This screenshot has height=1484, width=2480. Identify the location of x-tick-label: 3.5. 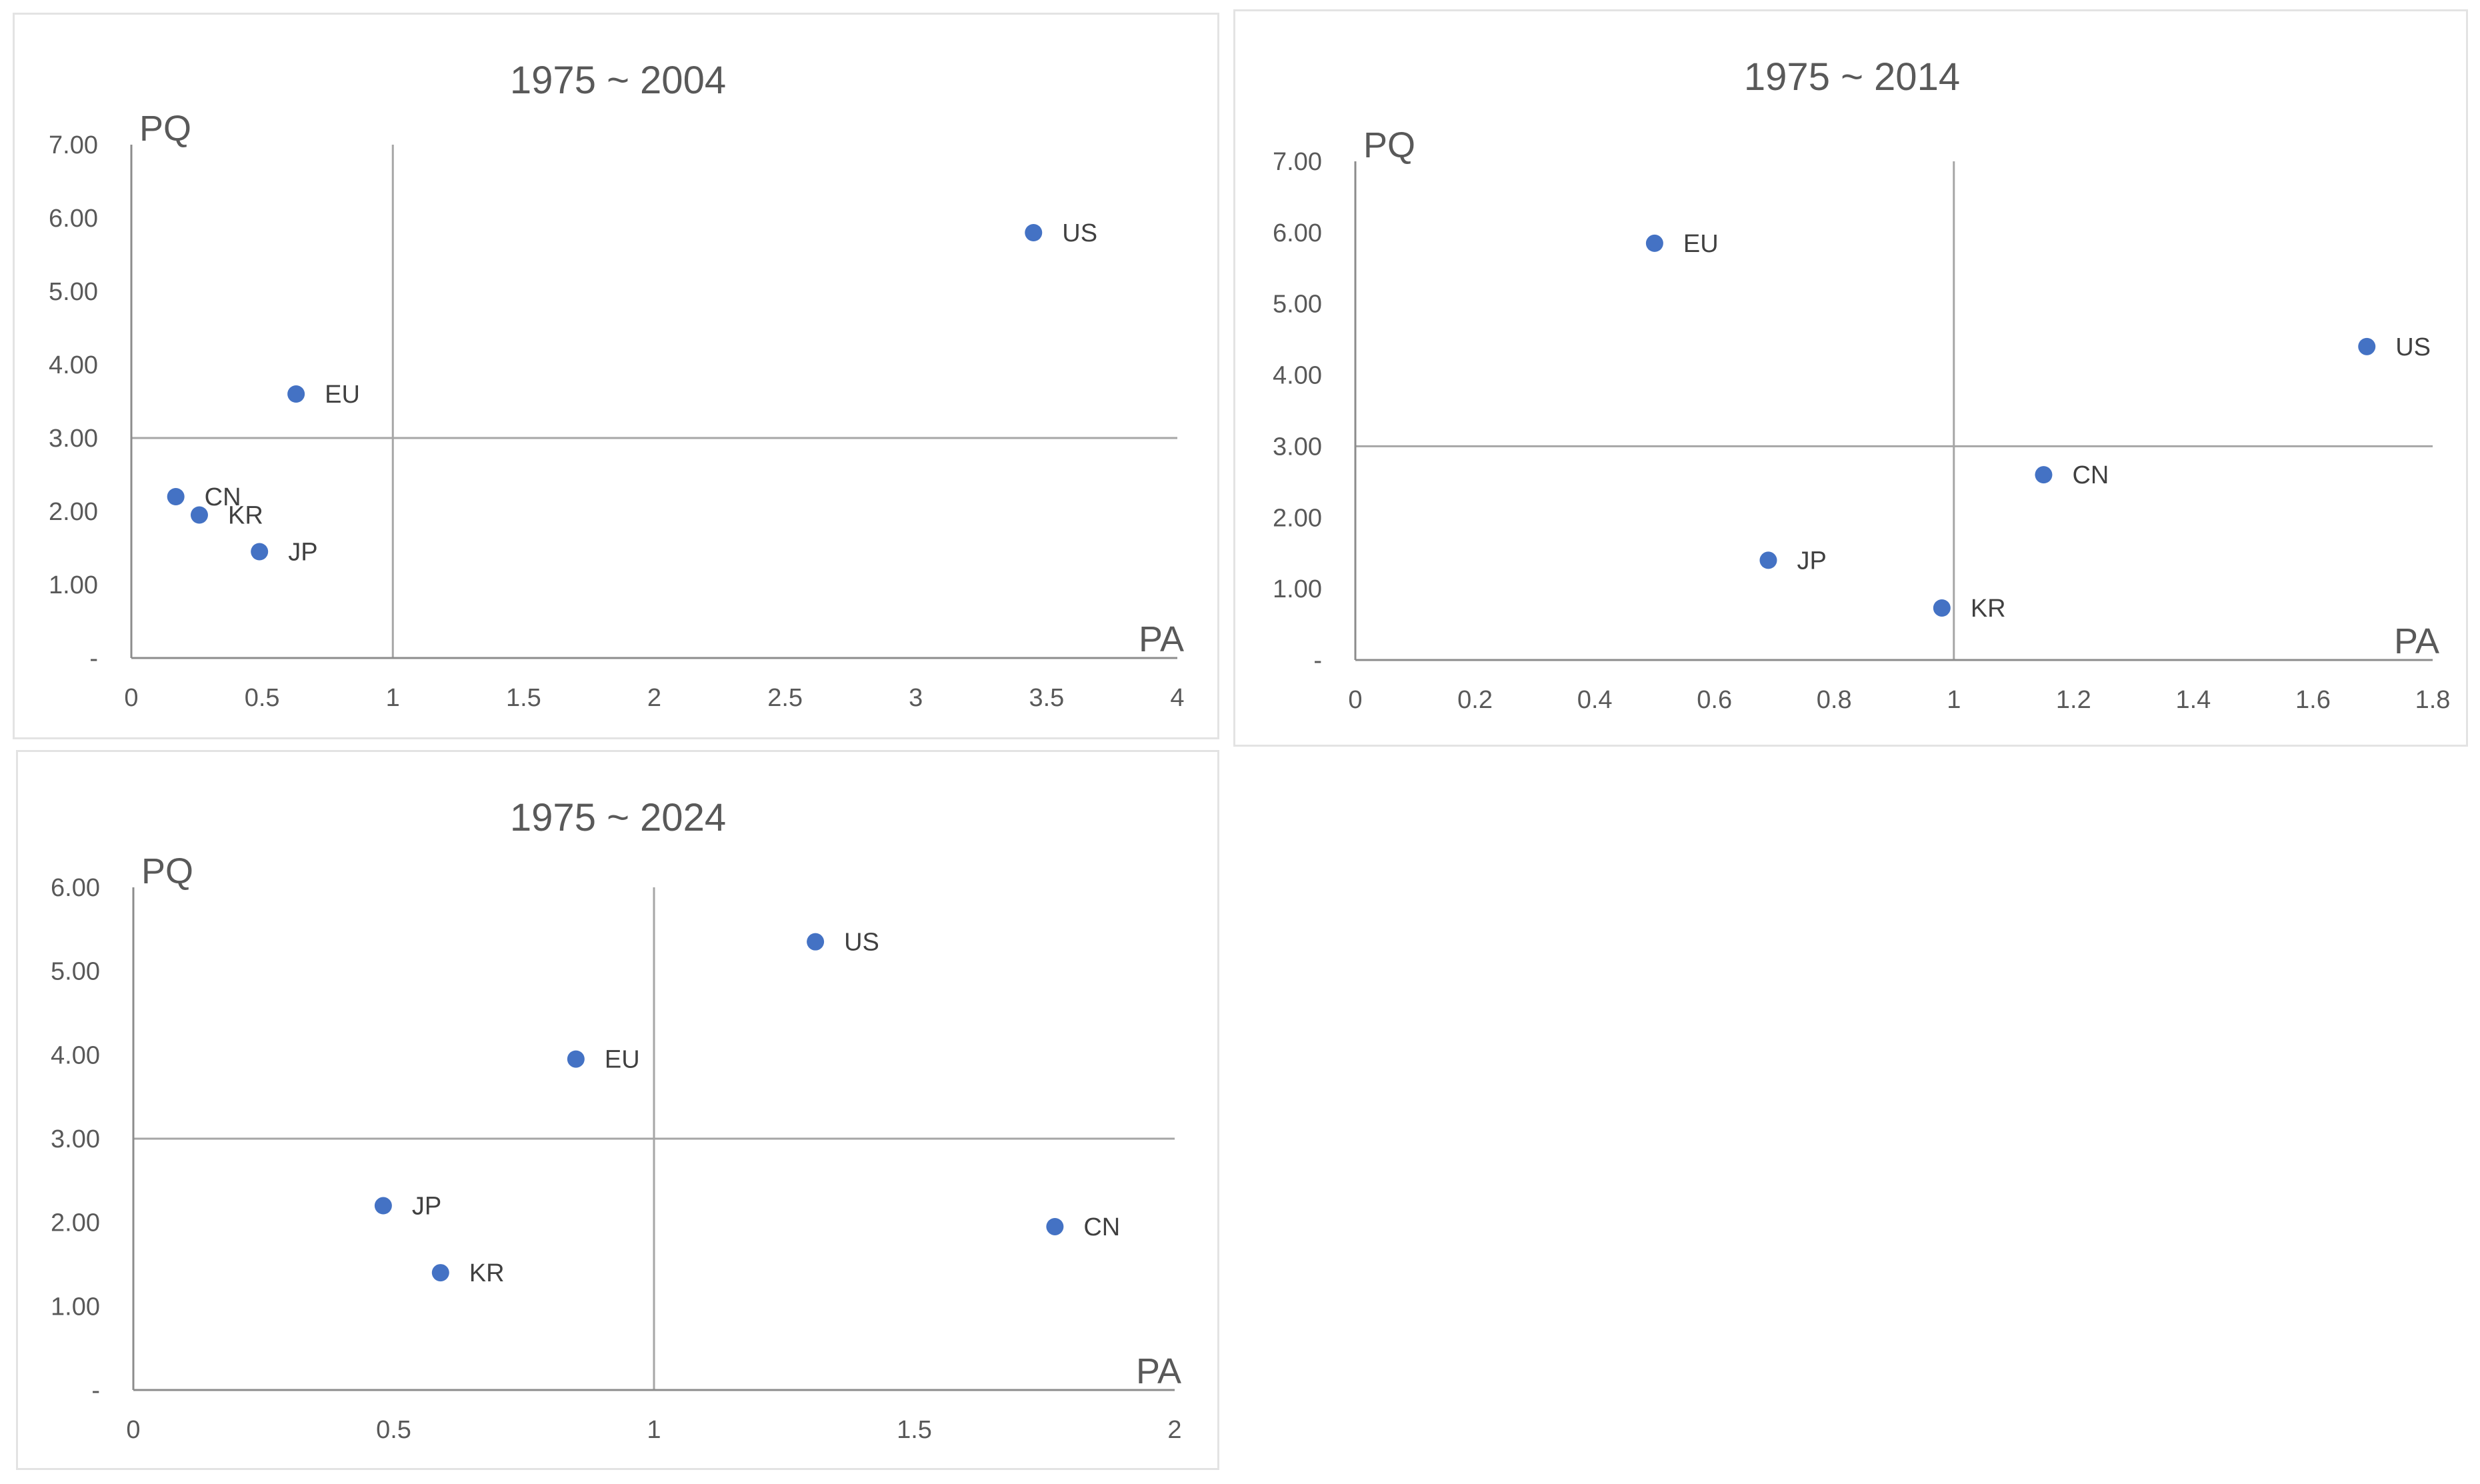
(1046, 698).